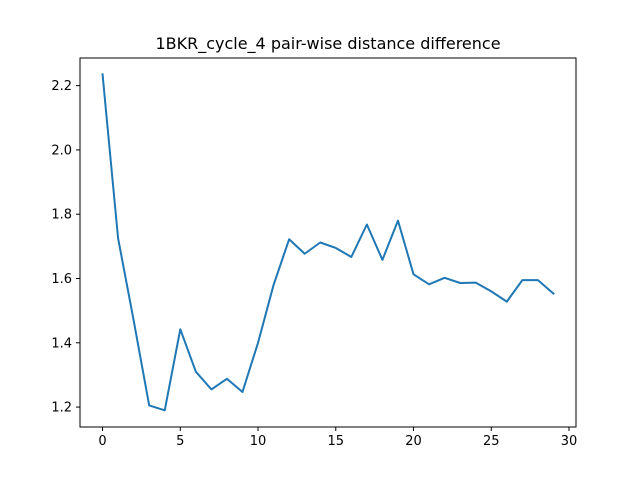 The height and width of the screenshot is (480, 640). I want to click on x-axis-ticks: 0 5 10 15 20 25 30, so click(337, 438).